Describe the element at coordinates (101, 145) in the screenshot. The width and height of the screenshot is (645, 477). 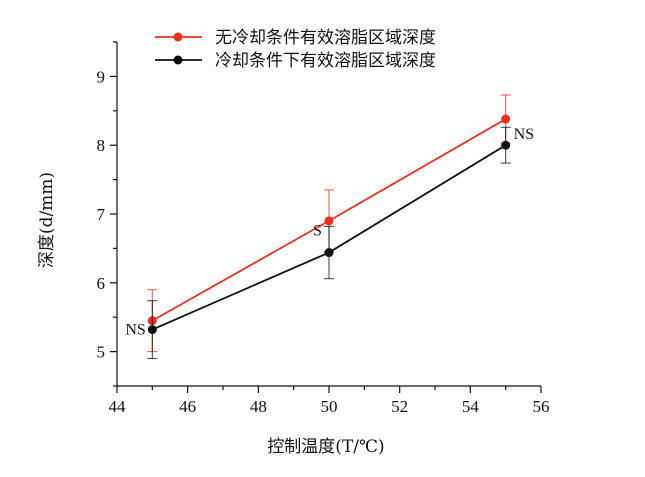
I see `y-tick-label: 8` at that location.